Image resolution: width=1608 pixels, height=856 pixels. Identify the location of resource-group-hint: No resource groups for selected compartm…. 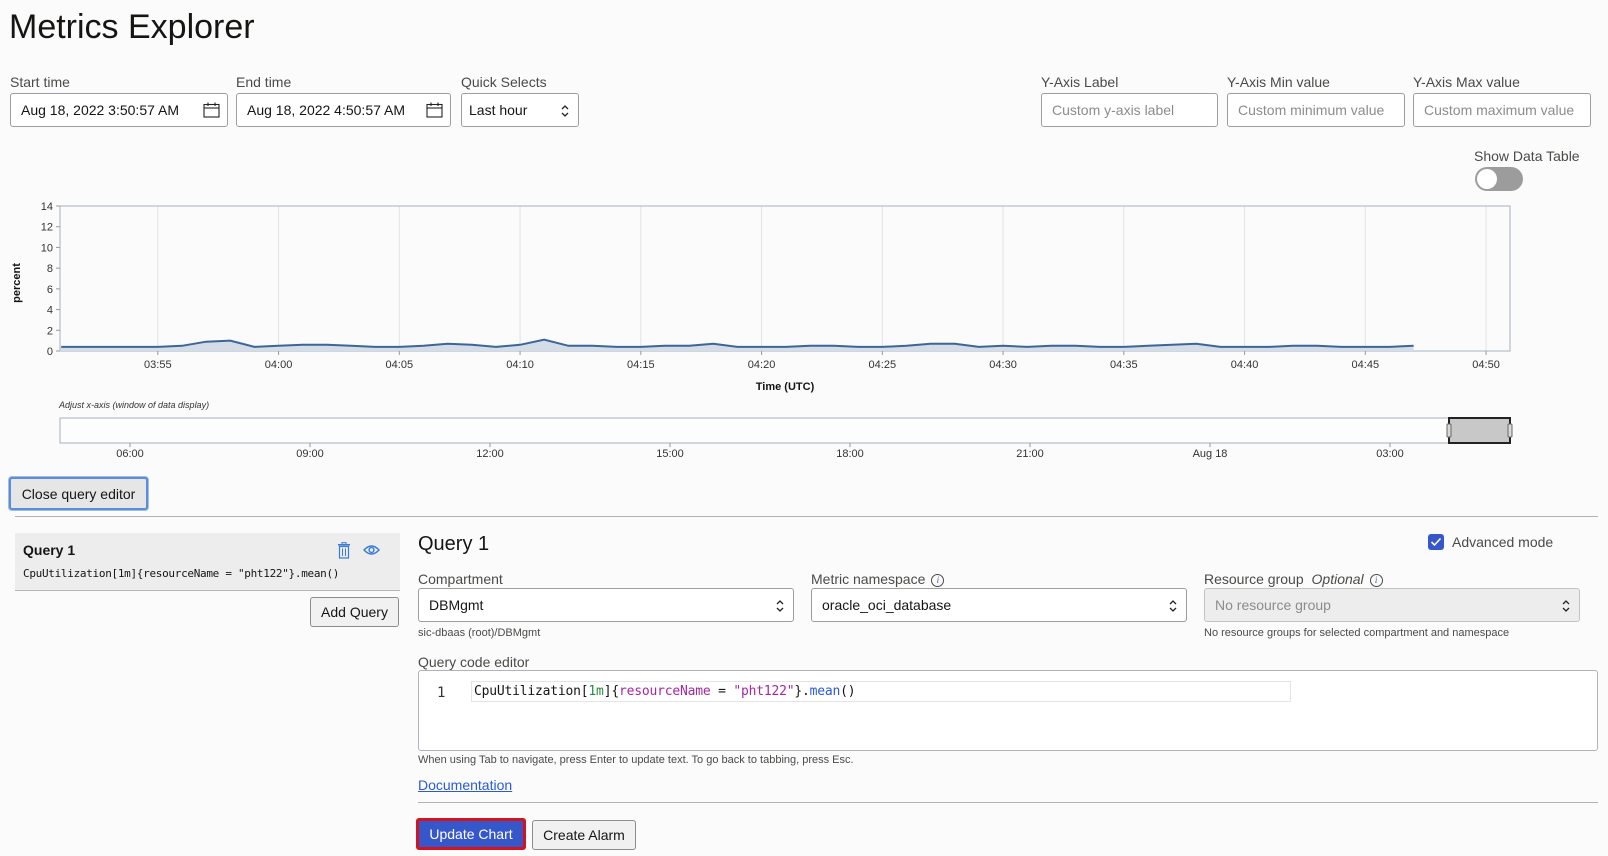
(1357, 633).